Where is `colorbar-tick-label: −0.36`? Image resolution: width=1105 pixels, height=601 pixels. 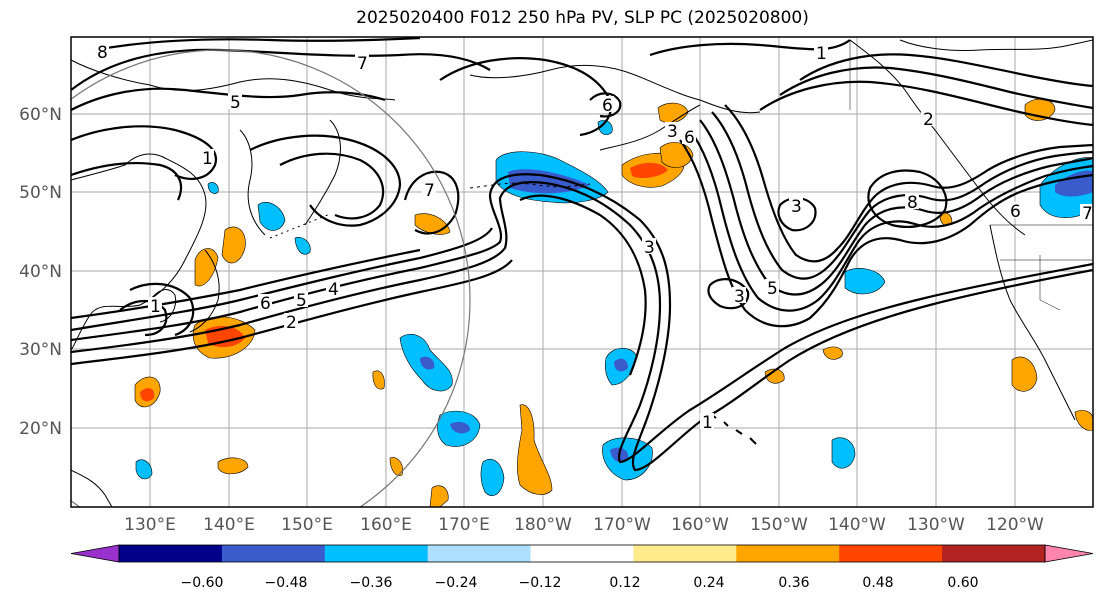 colorbar-tick-label: −0.36 is located at coordinates (371, 583).